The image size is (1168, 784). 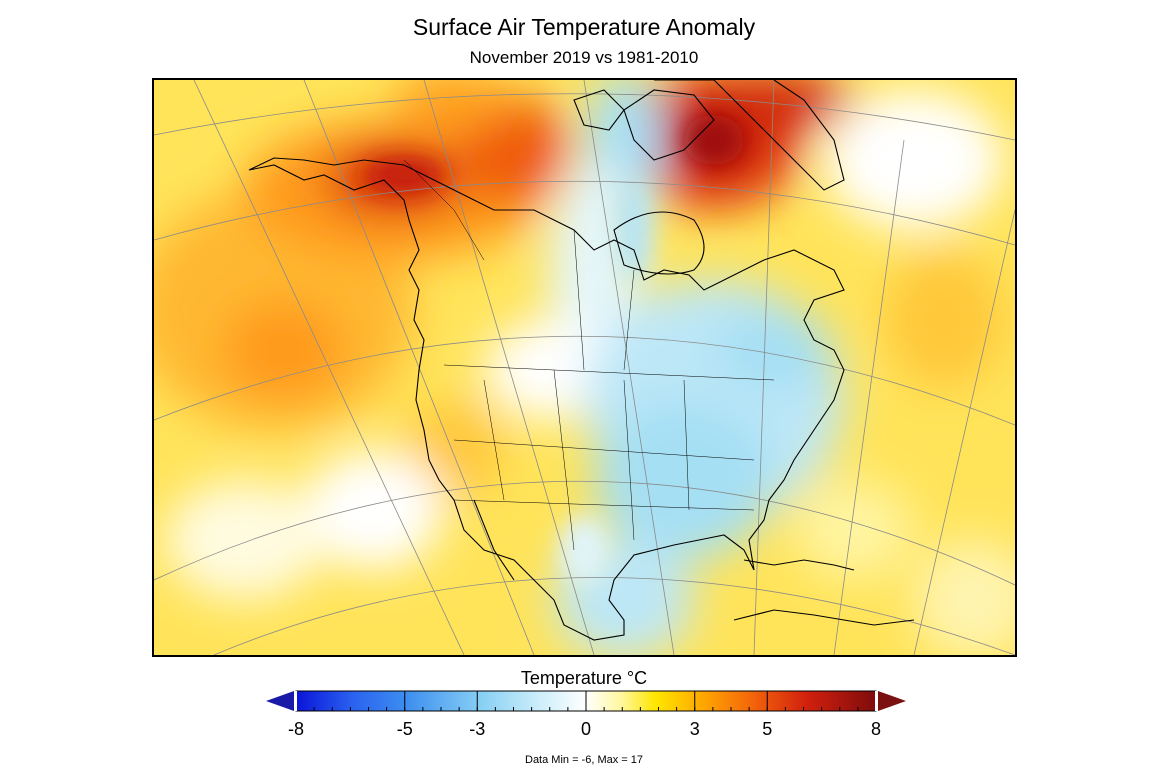 What do you see at coordinates (695, 729) in the screenshot?
I see `colorbar-tick-label: 3` at bounding box center [695, 729].